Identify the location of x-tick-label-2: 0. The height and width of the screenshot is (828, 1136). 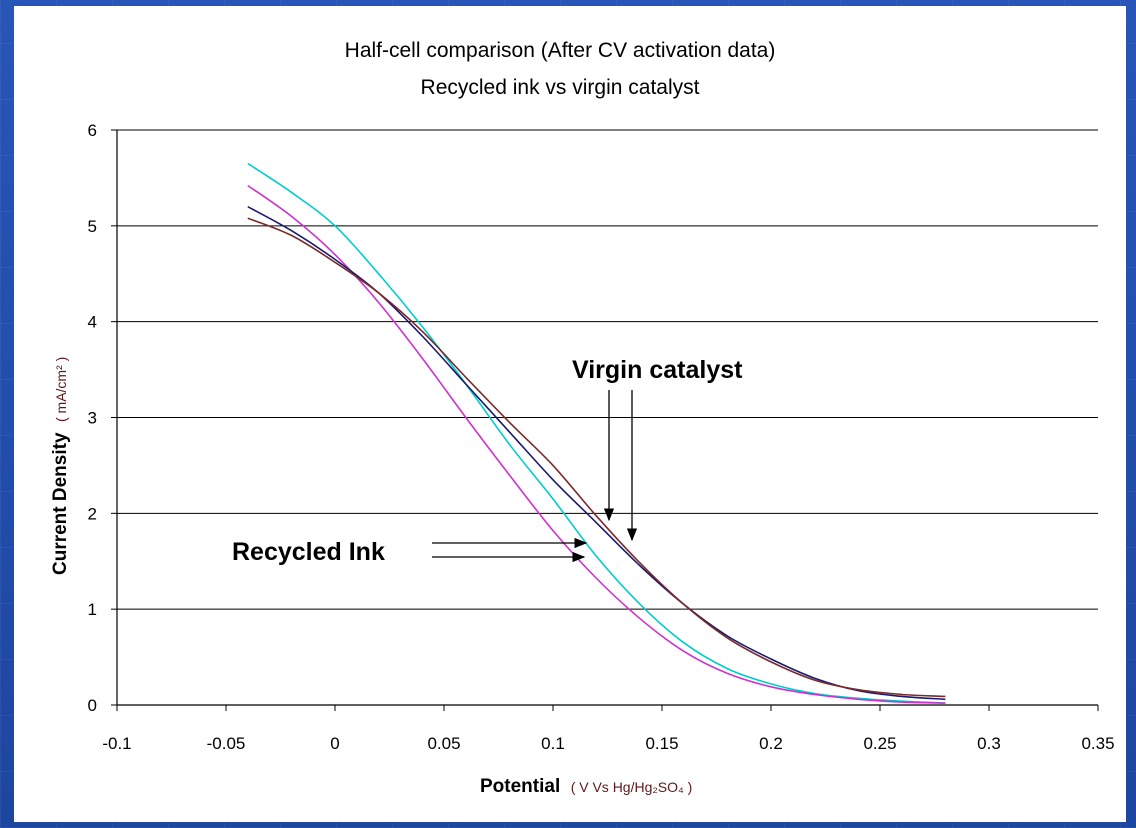
(334, 743).